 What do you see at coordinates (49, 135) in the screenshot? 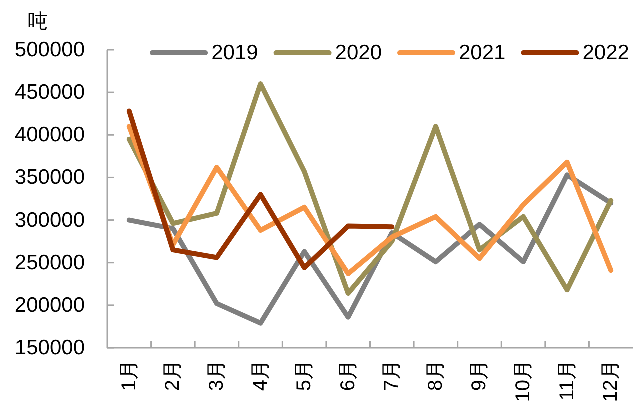
I see `y-tick-label: 400000` at bounding box center [49, 135].